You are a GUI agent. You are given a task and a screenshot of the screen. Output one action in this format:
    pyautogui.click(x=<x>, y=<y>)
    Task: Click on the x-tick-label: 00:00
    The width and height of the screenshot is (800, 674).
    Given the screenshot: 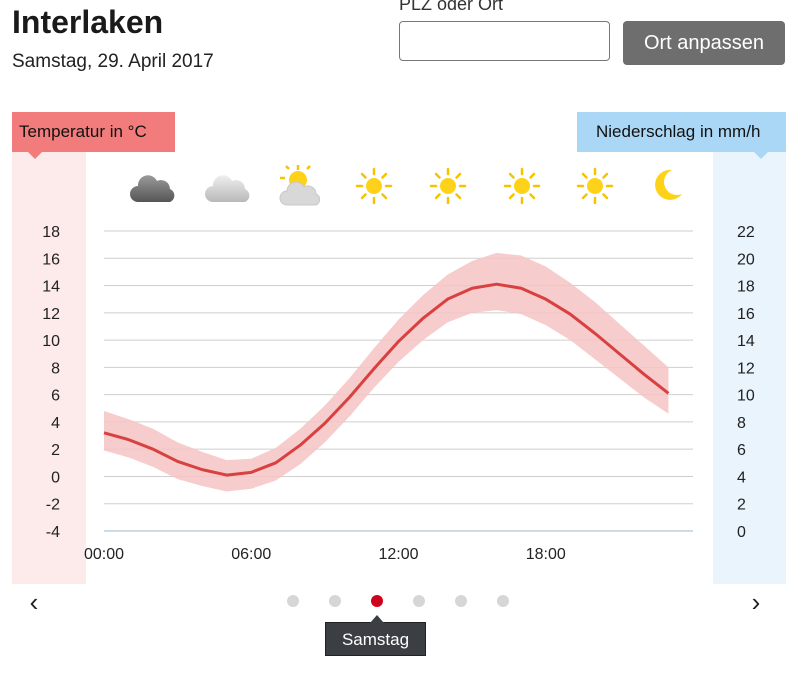 What is the action you would take?
    pyautogui.click(x=104, y=554)
    